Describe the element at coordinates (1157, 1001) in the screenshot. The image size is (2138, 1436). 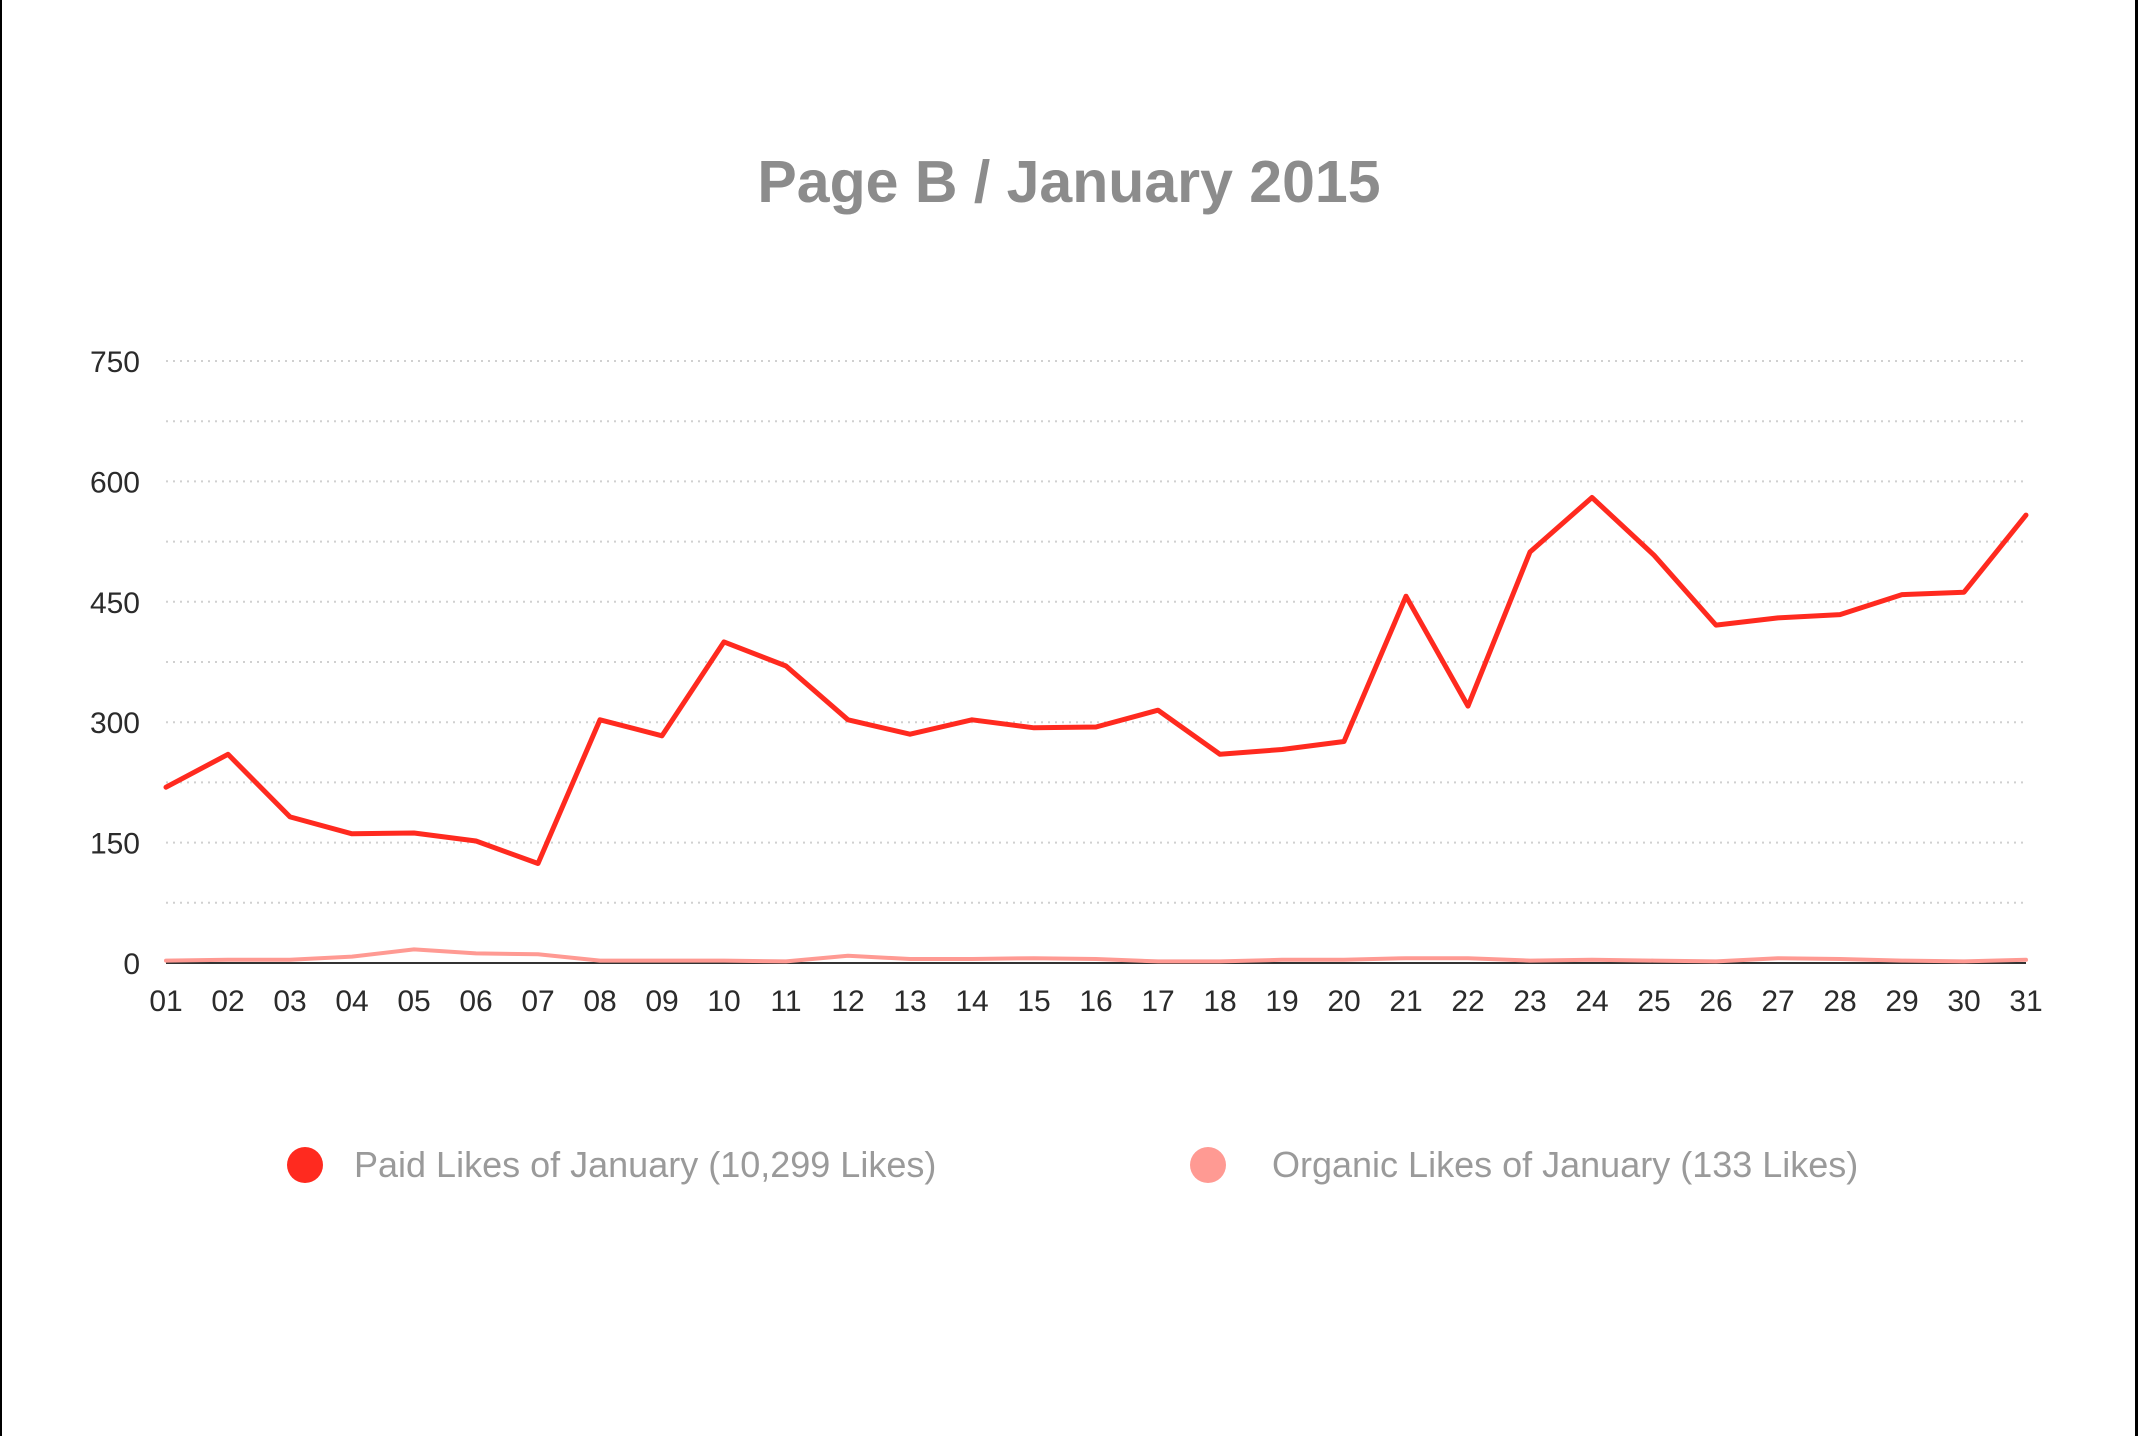
I see `x-tick-label: 17` at that location.